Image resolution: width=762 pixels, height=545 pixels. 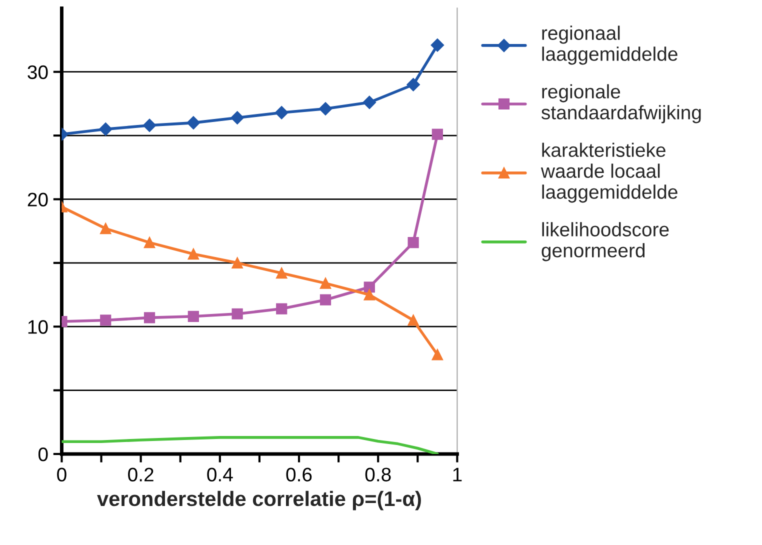 I want to click on y-tick-label: 0, so click(x=43, y=454).